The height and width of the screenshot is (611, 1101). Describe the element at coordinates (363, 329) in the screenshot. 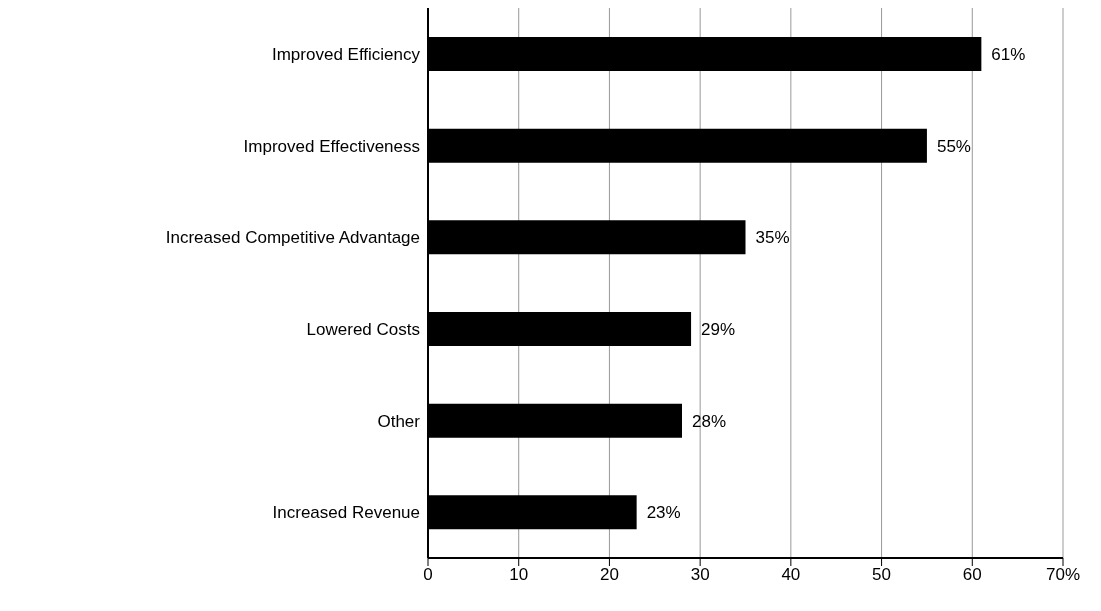

I see `y-tick-label: Lowered Costs` at that location.